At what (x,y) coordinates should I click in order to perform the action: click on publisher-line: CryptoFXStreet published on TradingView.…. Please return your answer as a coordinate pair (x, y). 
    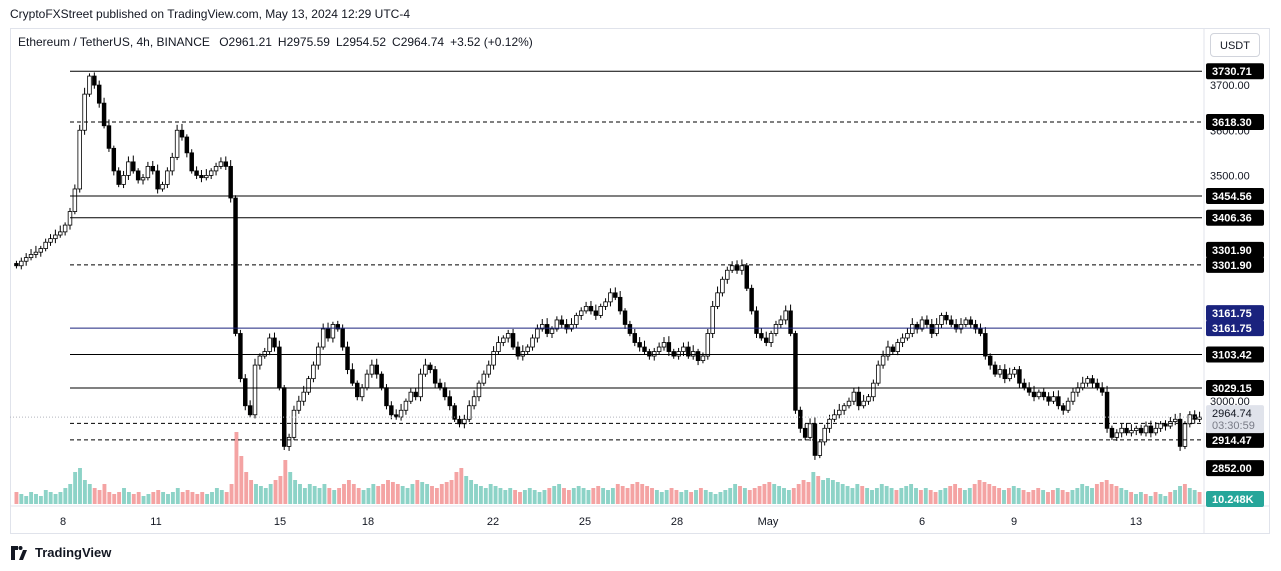
    Looking at the image, I should click on (210, 14).